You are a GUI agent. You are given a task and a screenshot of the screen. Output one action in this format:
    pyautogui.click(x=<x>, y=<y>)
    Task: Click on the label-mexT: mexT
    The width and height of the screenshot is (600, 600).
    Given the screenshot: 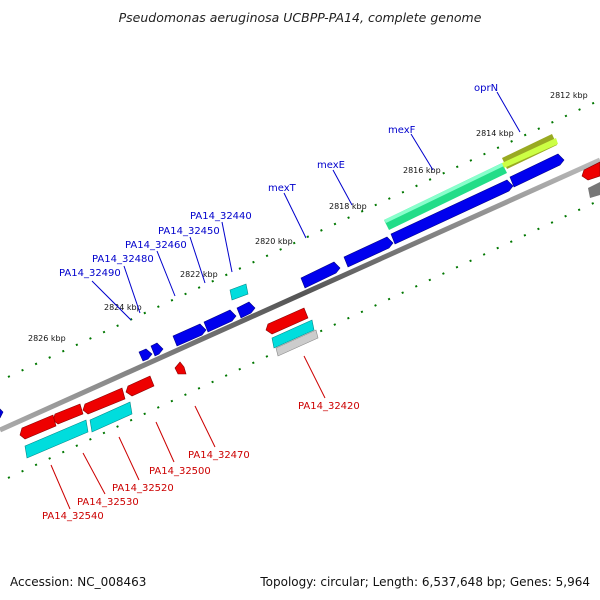 What is the action you would take?
    pyautogui.click(x=282, y=188)
    